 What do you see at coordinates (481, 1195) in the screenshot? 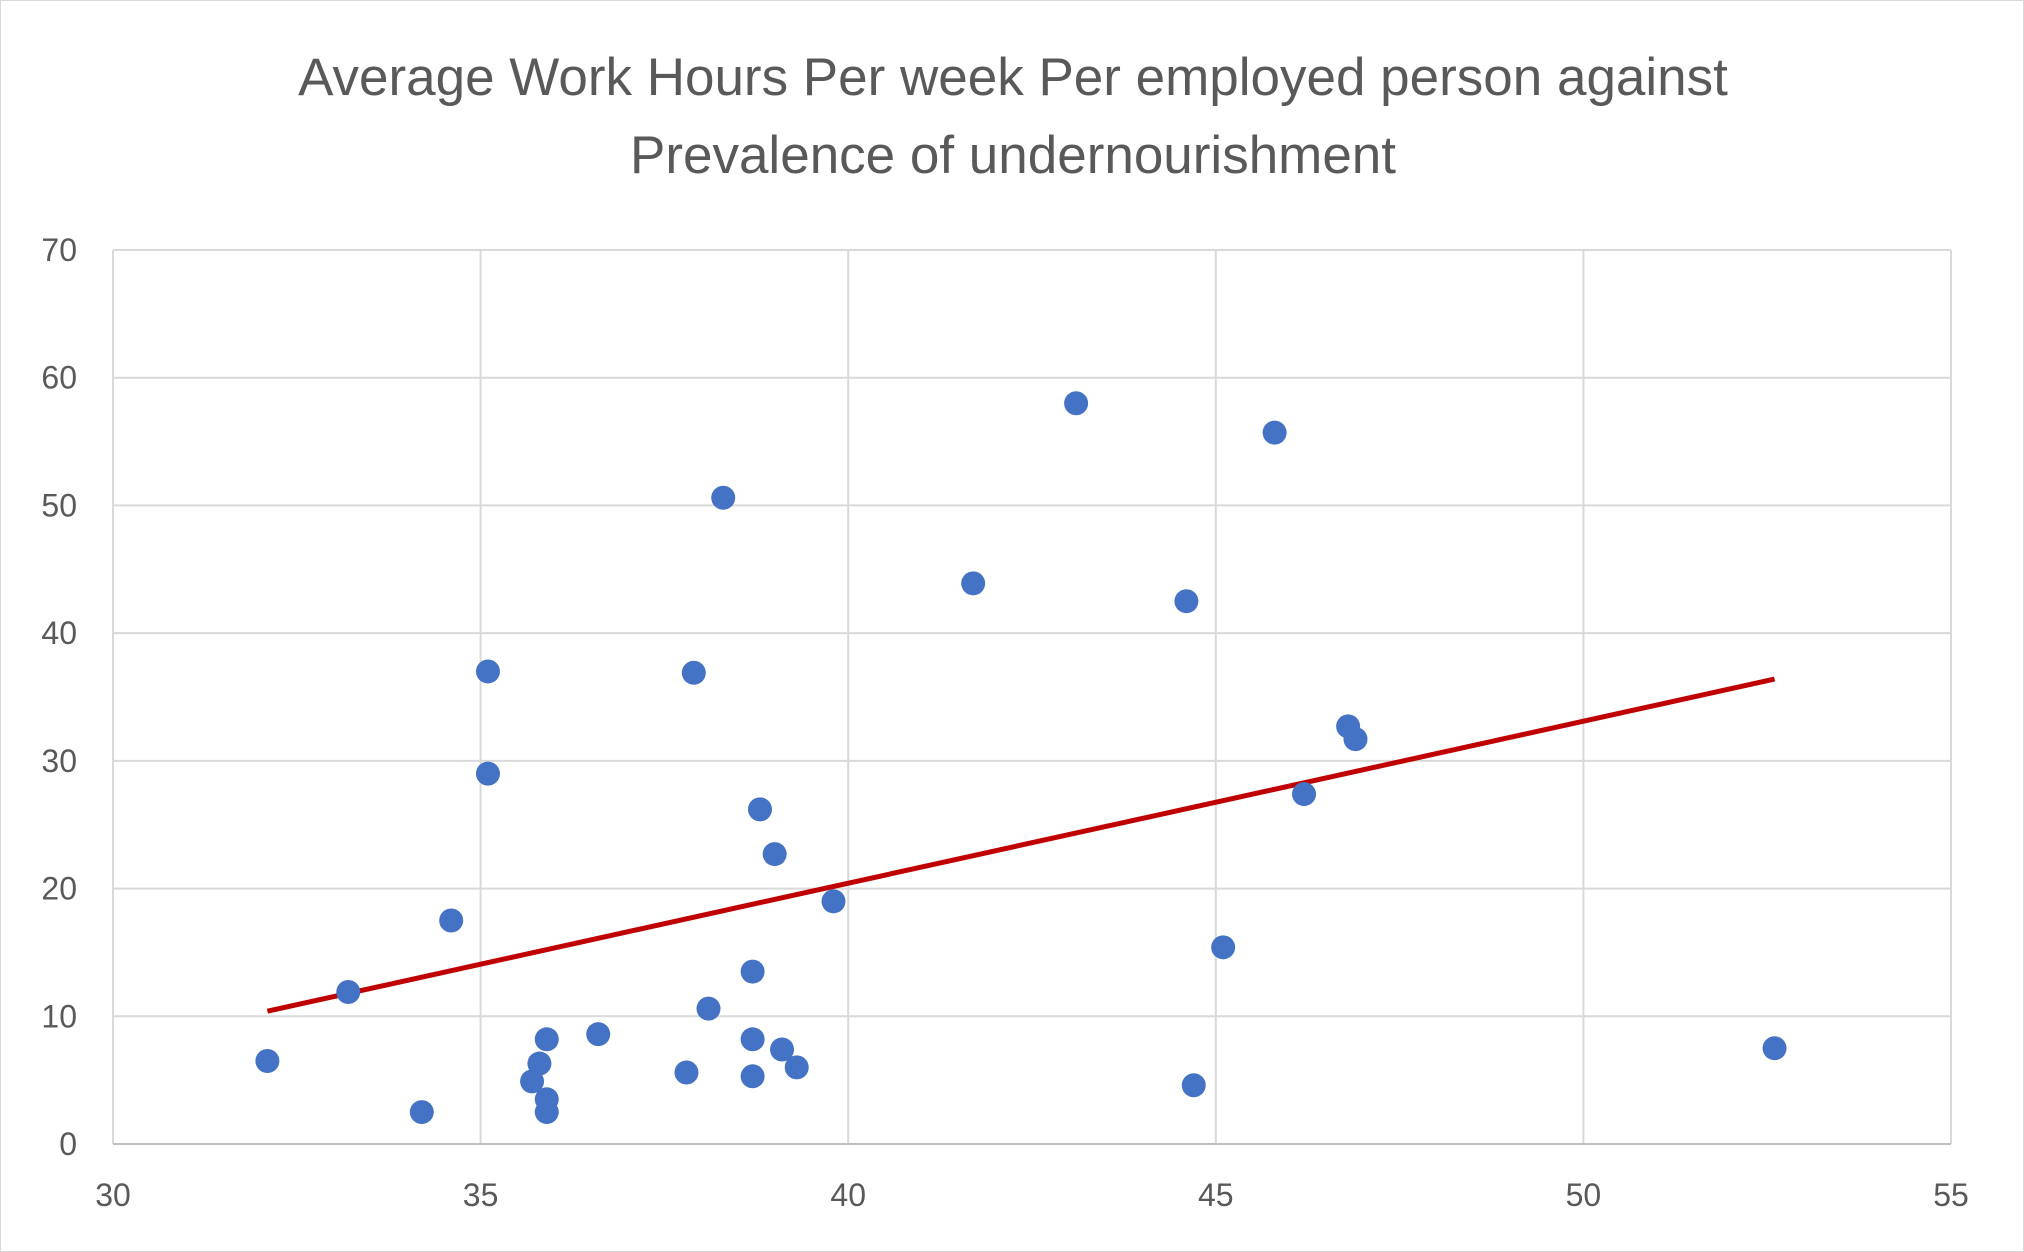
I see `x-tick-label: 35` at bounding box center [481, 1195].